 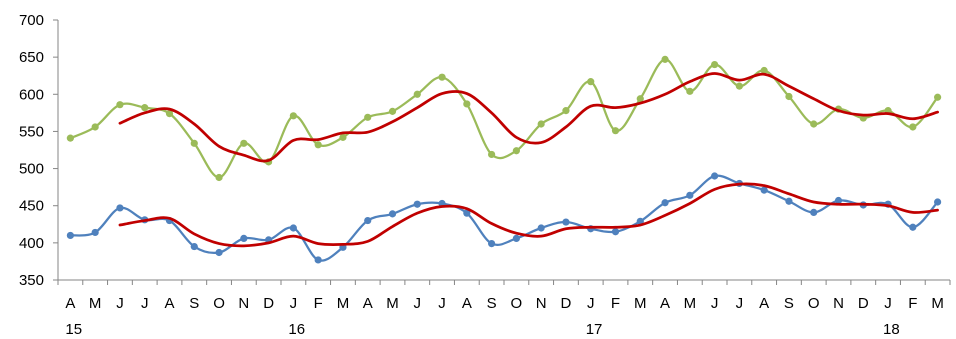 What do you see at coordinates (31, 94) in the screenshot?
I see `y-tick-label: 600` at bounding box center [31, 94].